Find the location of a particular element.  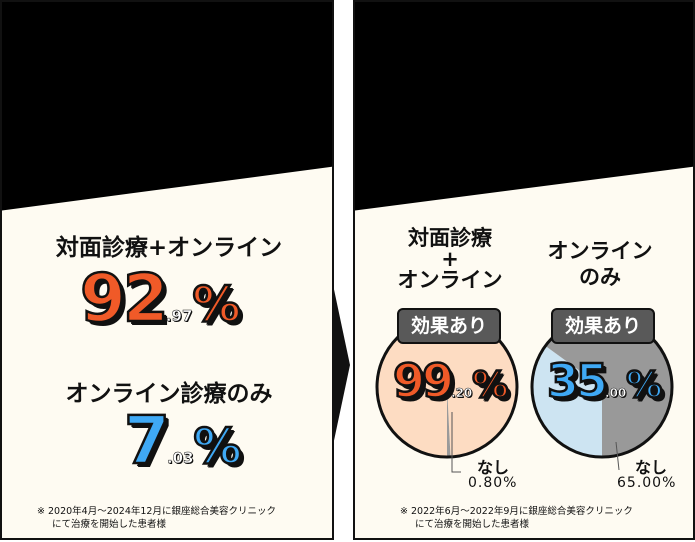

pie2-none-value: 65.00% is located at coordinates (647, 483).